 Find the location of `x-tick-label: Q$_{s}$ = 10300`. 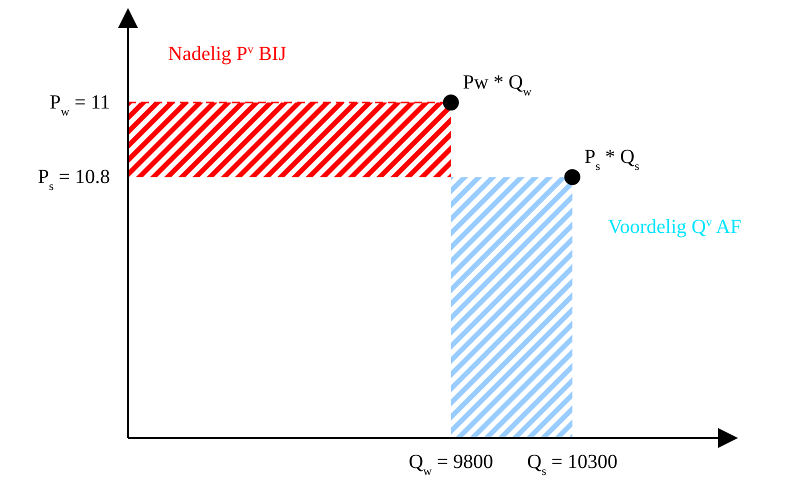

x-tick-label: Q$_{s}$ = 10300 is located at coordinates (572, 464).